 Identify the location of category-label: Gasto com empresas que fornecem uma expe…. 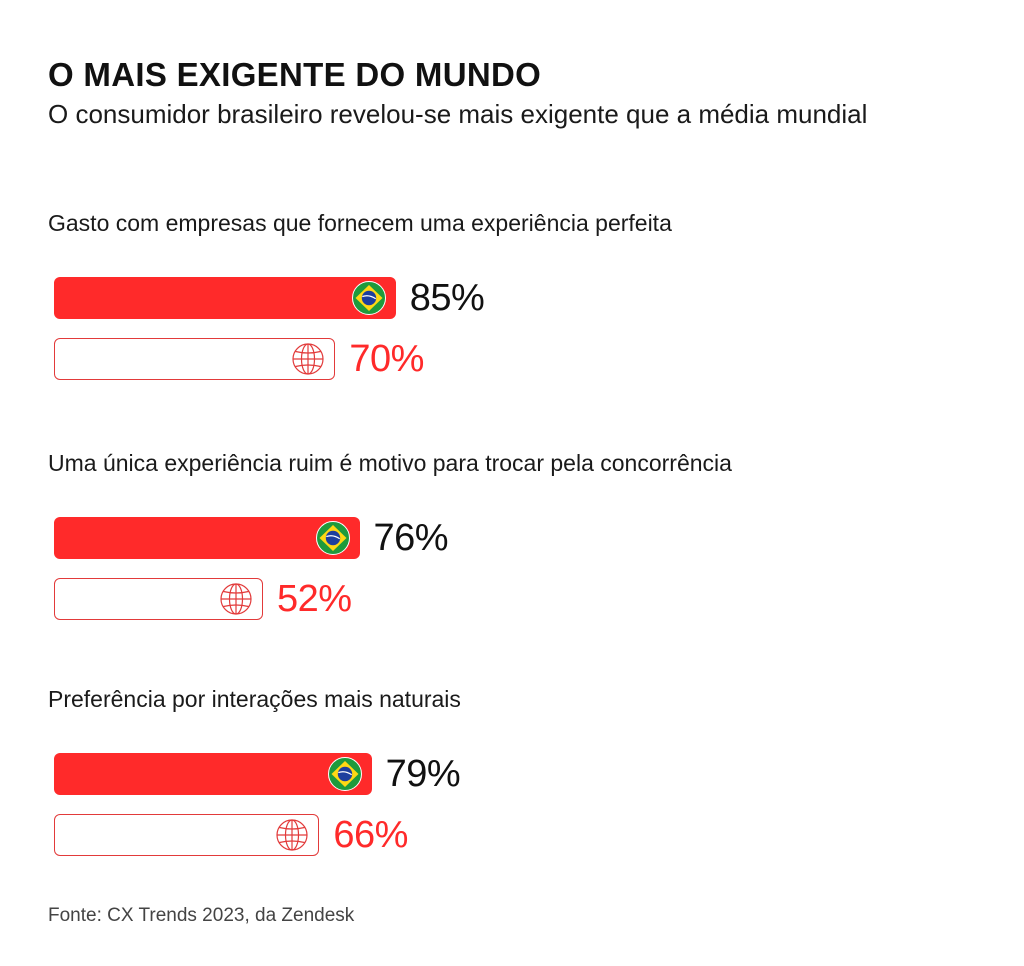
(360, 223).